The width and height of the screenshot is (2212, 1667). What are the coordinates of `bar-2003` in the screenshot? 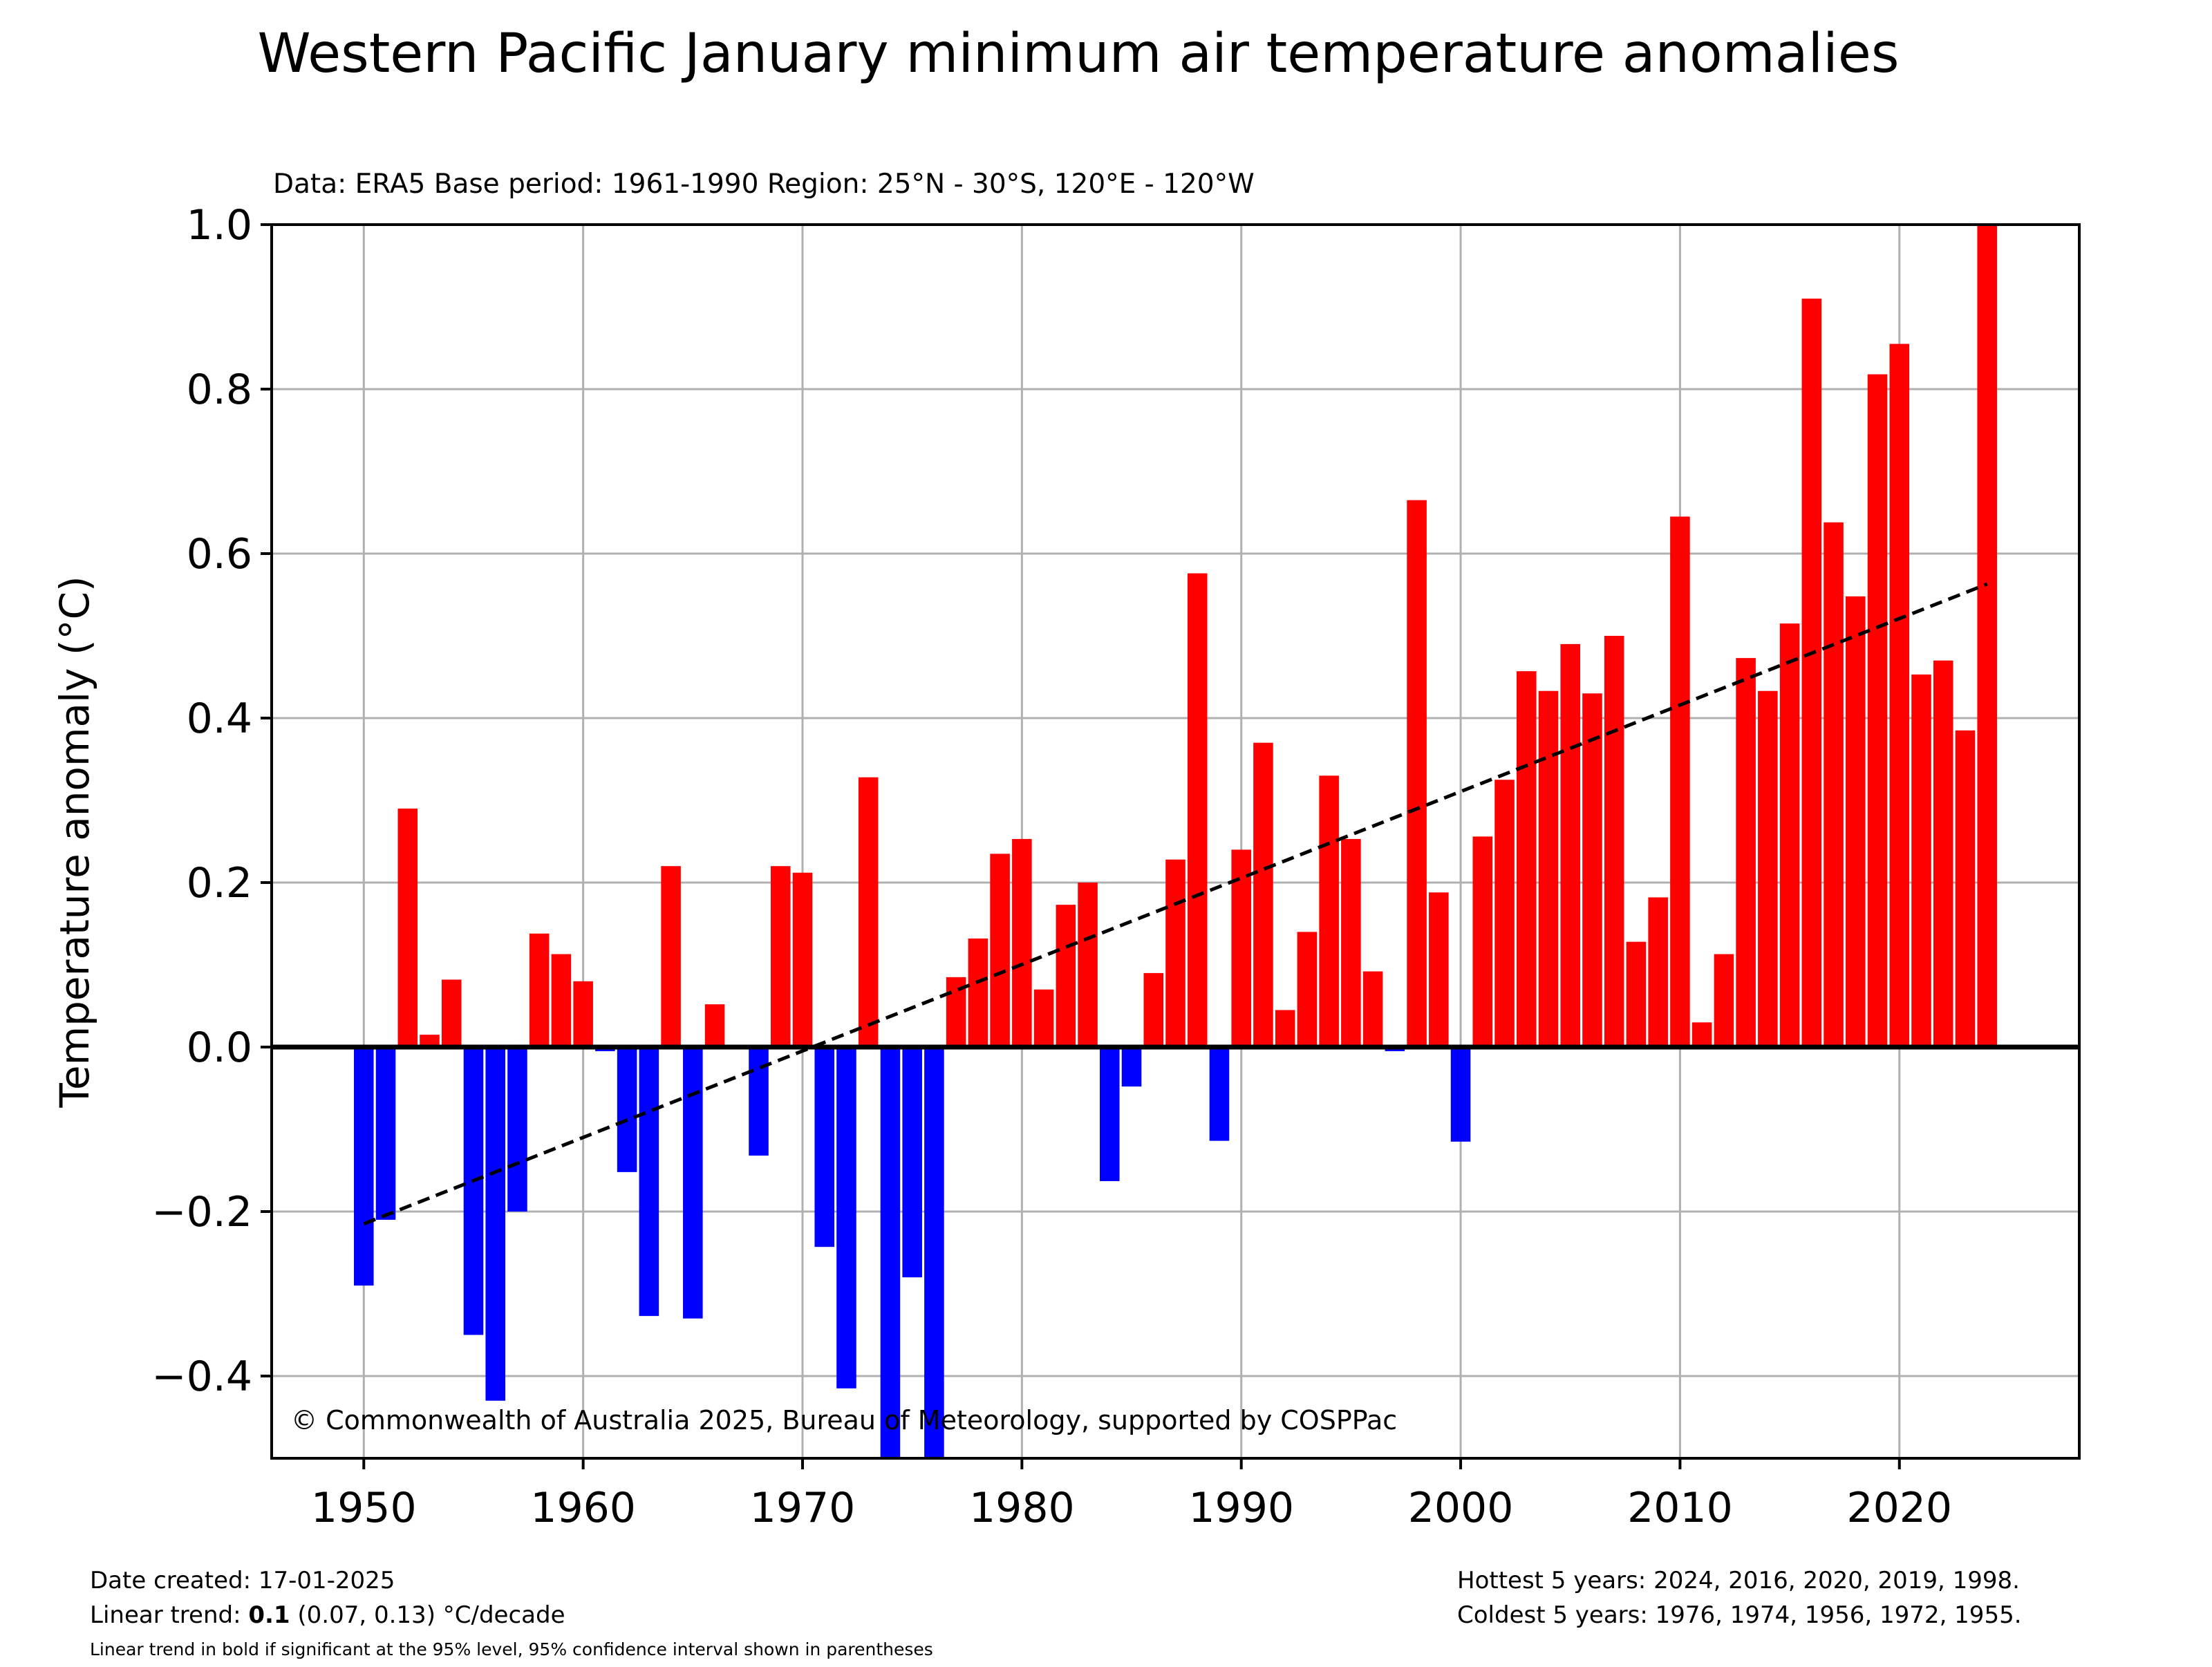 It's located at (1526, 859).